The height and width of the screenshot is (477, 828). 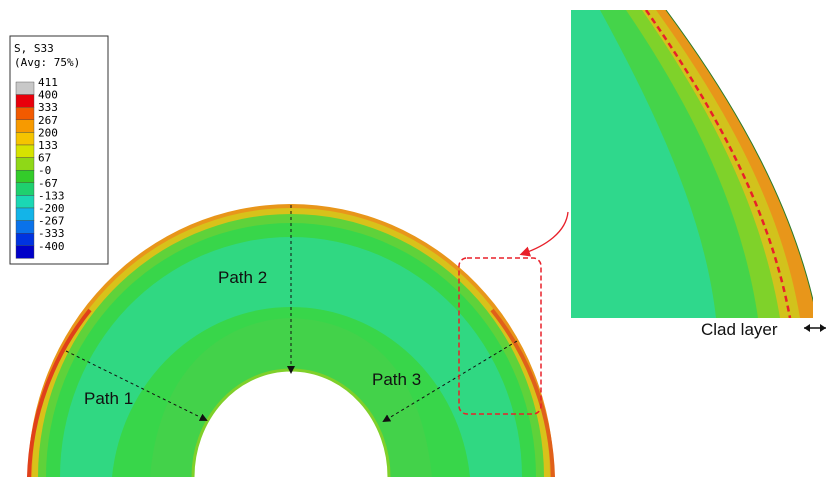 I want to click on highlight-box, so click(x=500, y=336).